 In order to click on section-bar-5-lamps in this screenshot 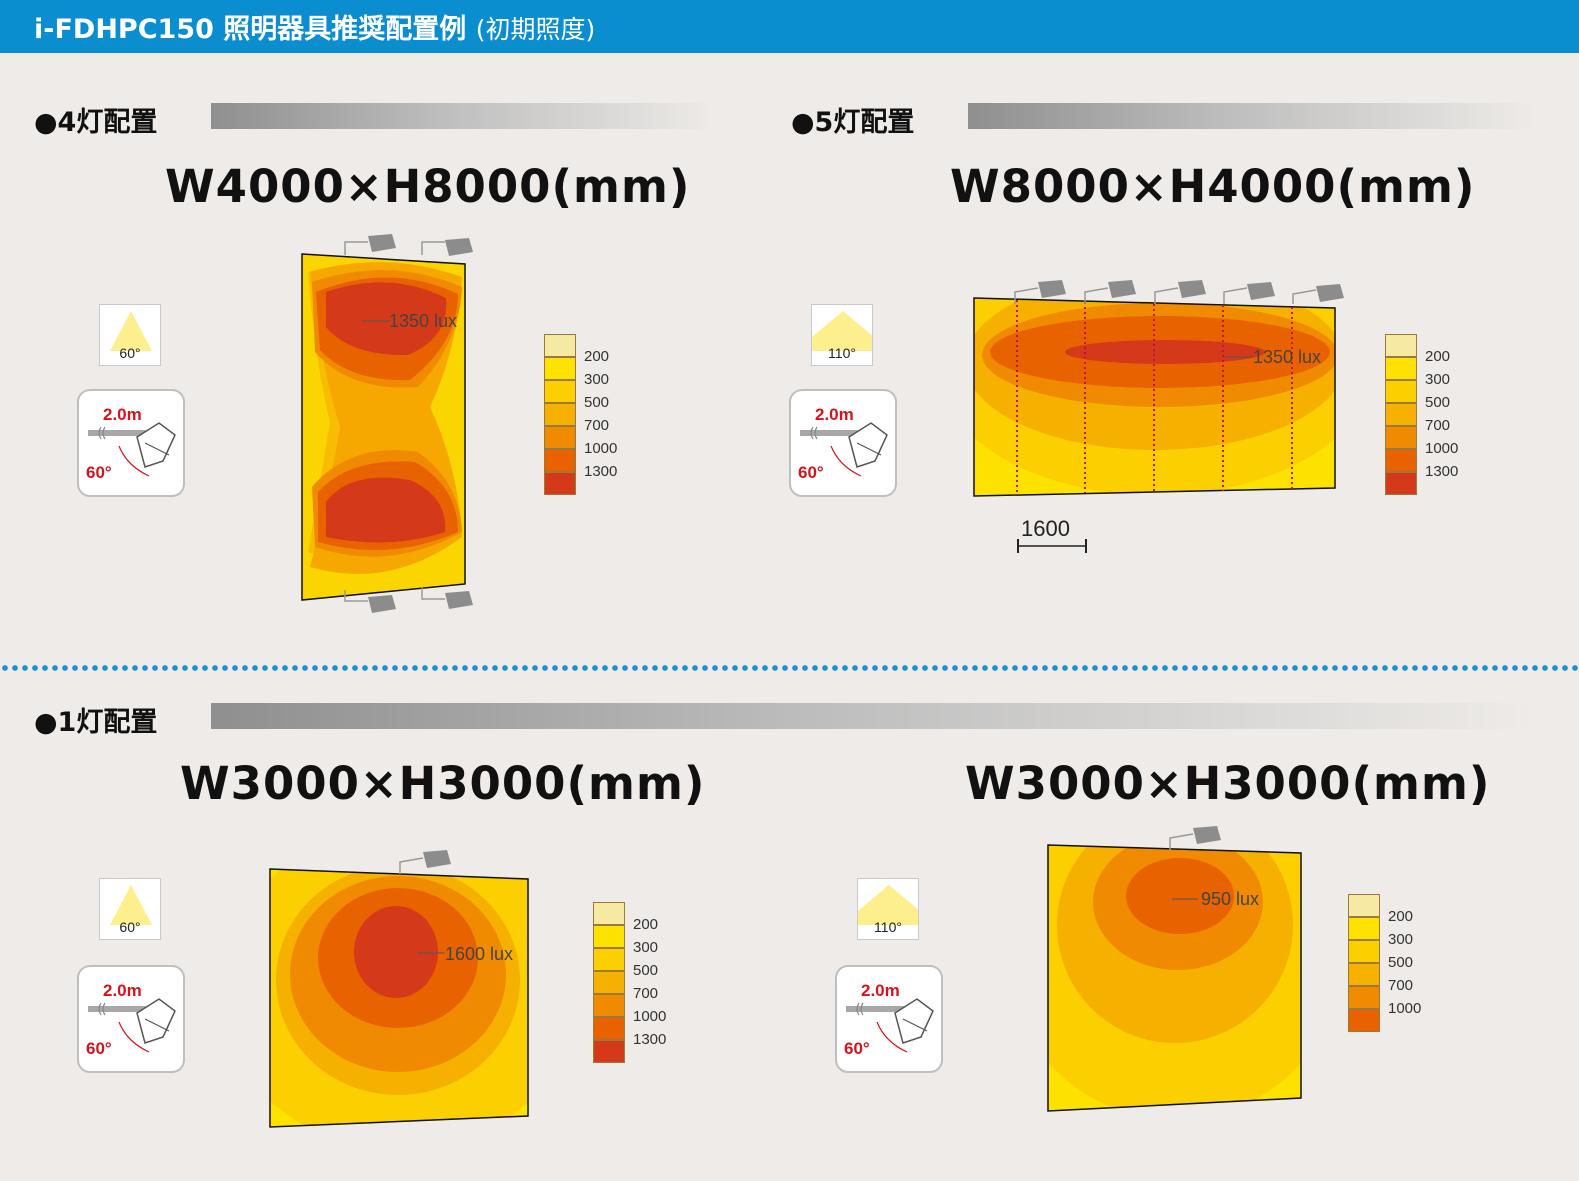, I will do `click(1252, 116)`.